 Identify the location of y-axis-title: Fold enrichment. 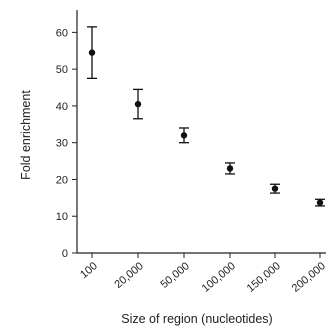
(26, 135).